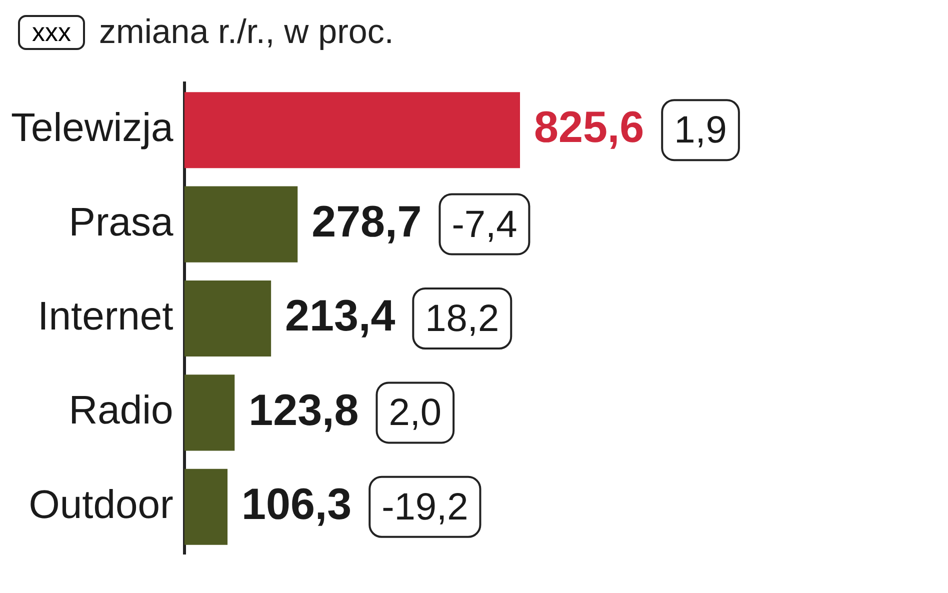 Image resolution: width=948 pixels, height=593 pixels. I want to click on annotation: 2,0, so click(415, 413).